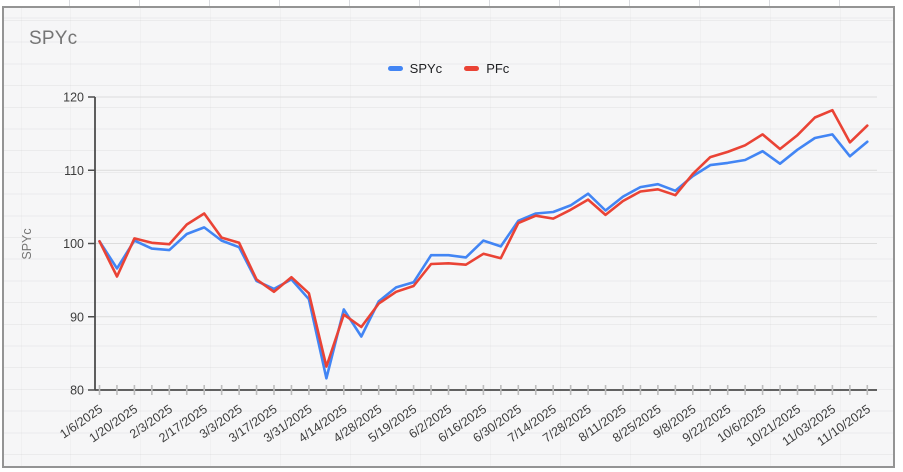 This screenshot has height=472, width=903. What do you see at coordinates (77, 391) in the screenshot?
I see `y-tick-label: 80` at bounding box center [77, 391].